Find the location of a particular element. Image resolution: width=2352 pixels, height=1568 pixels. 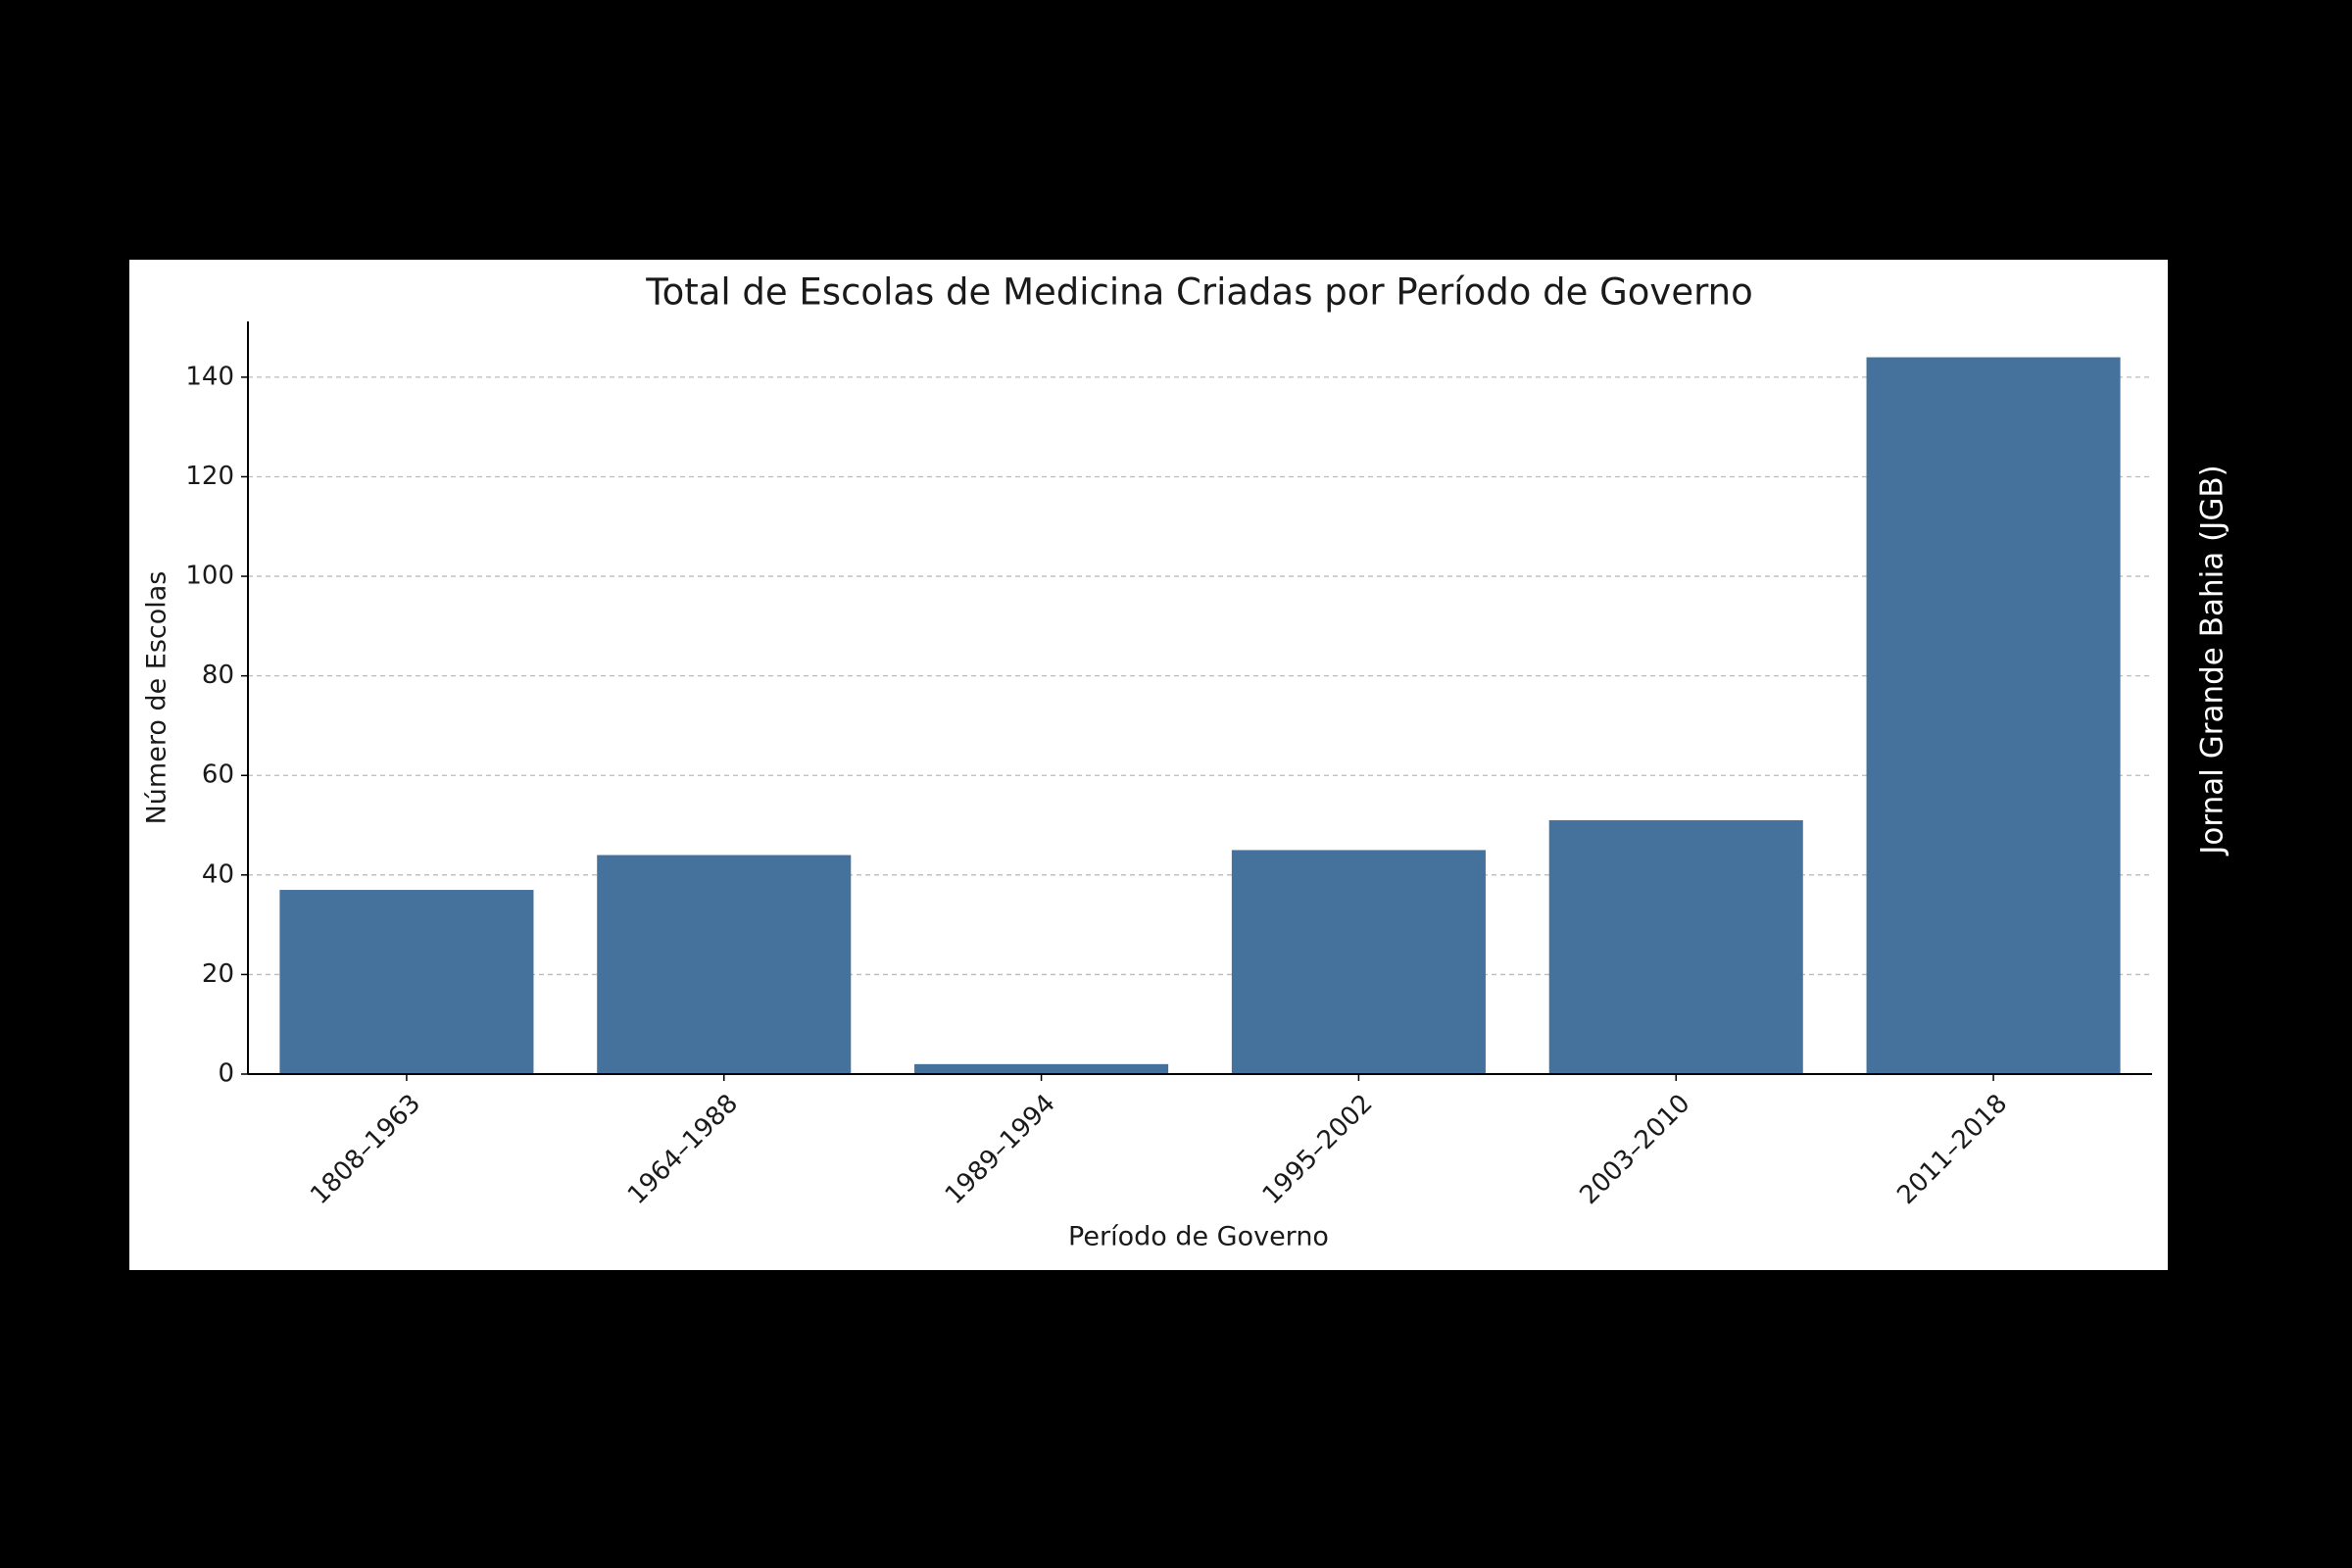

y-tick-label: 120 is located at coordinates (209, 476).